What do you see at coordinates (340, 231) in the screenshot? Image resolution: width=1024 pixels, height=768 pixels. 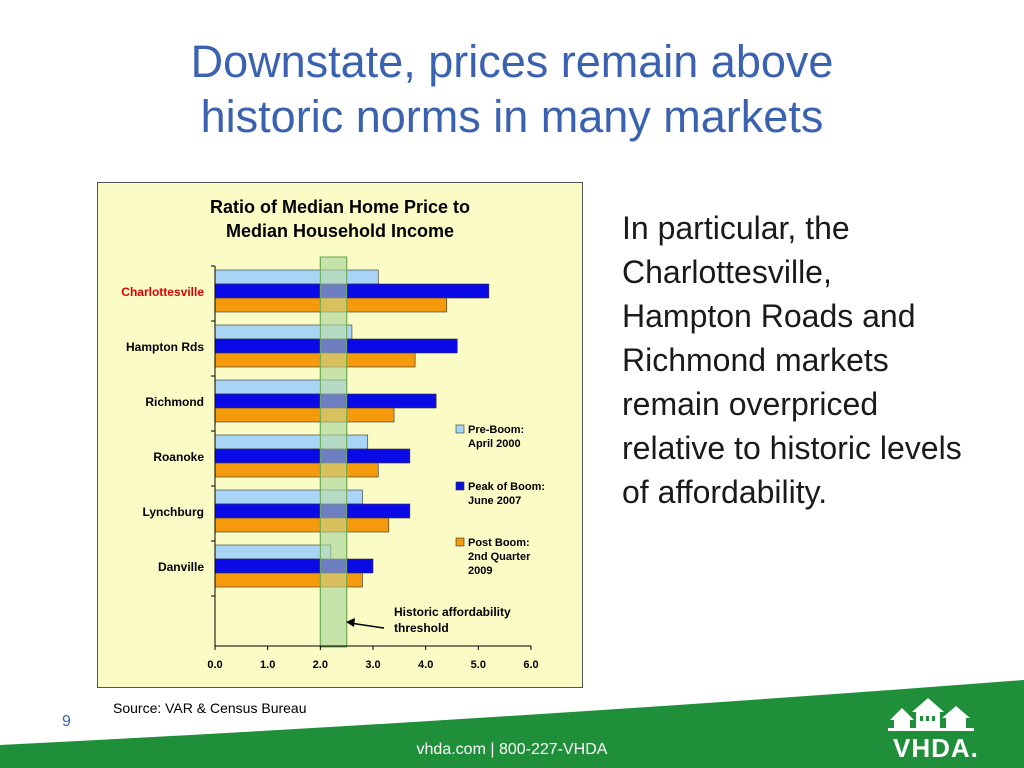 I see `chart-title-line-2: Median Household Income` at bounding box center [340, 231].